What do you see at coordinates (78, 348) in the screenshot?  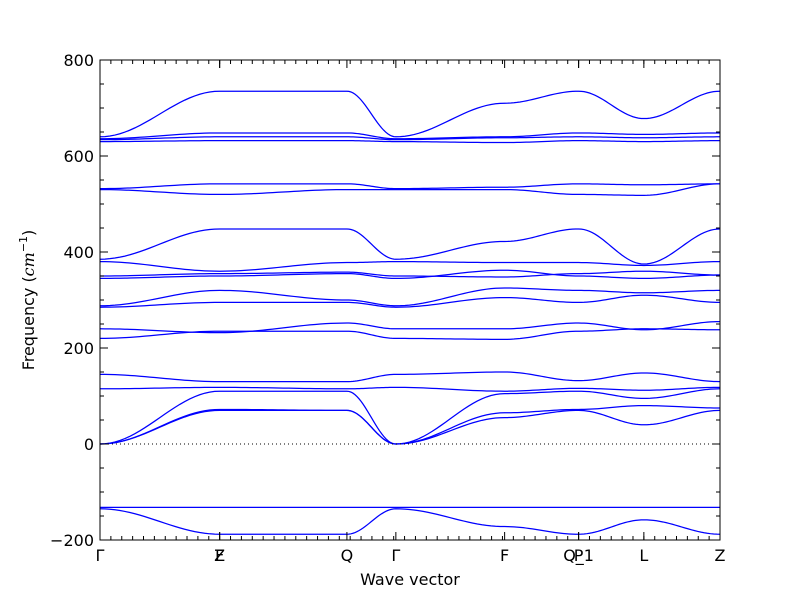 I see `y-tick-label: 200` at bounding box center [78, 348].